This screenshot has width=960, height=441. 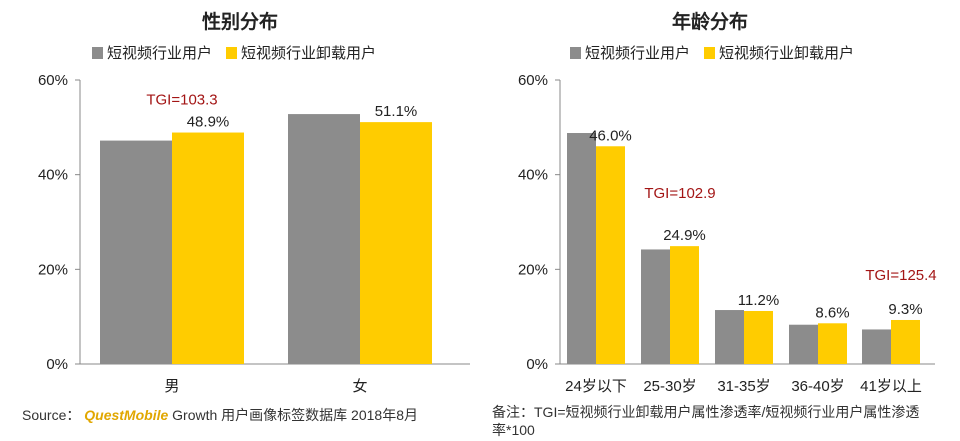 What do you see at coordinates (832, 312) in the screenshot?
I see `data-label: 8.6%` at bounding box center [832, 312].